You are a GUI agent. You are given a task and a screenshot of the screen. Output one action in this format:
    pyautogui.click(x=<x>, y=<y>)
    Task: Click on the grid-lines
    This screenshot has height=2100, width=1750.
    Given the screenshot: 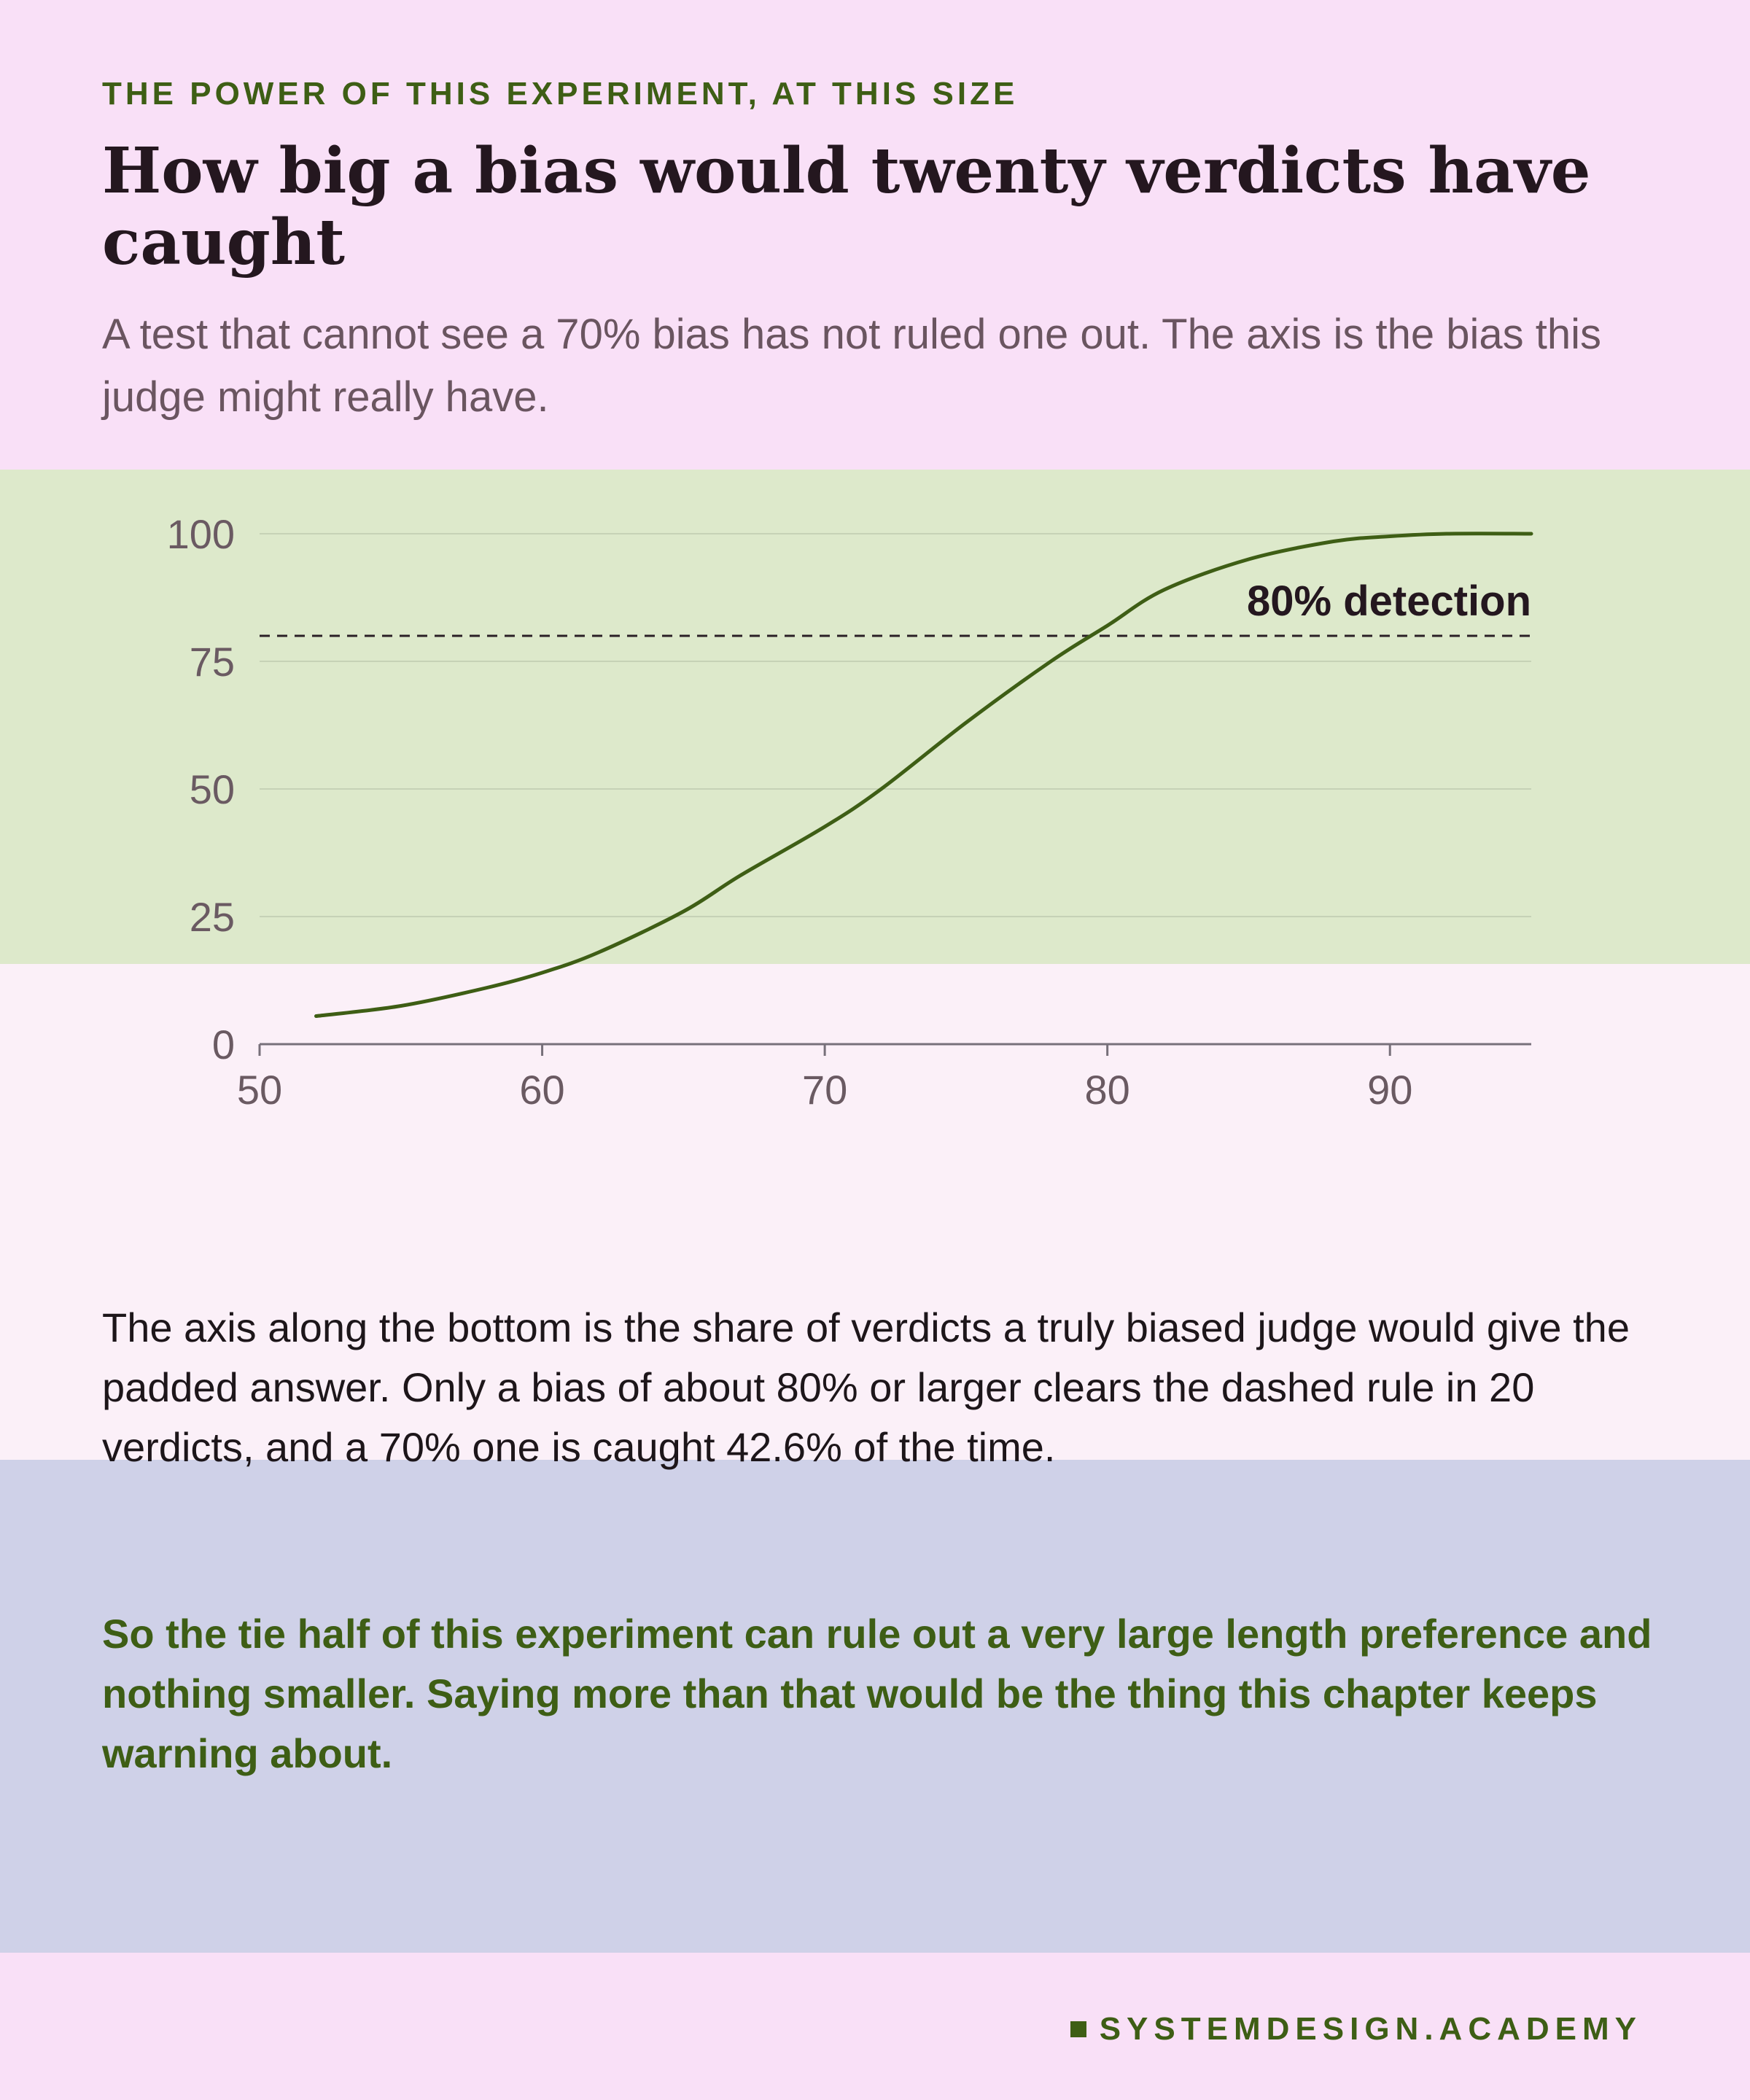 What is the action you would take?
    pyautogui.click(x=895, y=725)
    